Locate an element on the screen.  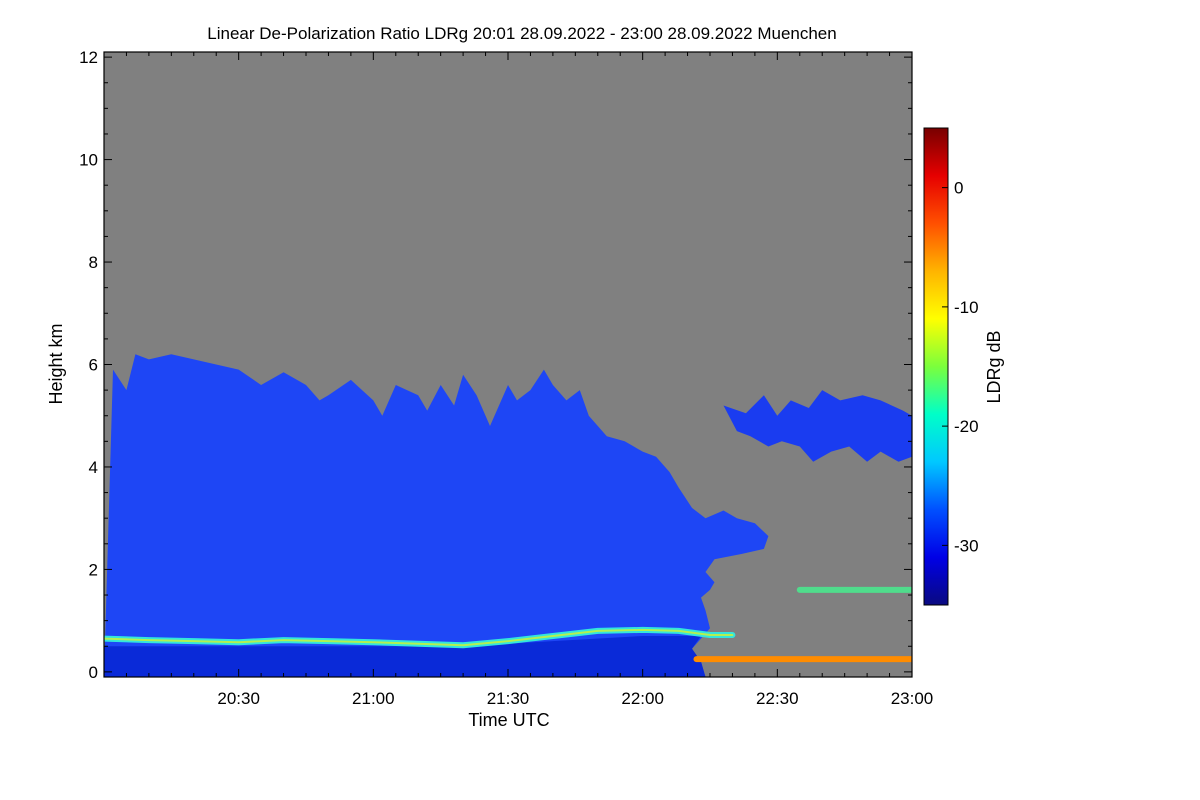
y-tick-label: 2 is located at coordinates (93, 569).